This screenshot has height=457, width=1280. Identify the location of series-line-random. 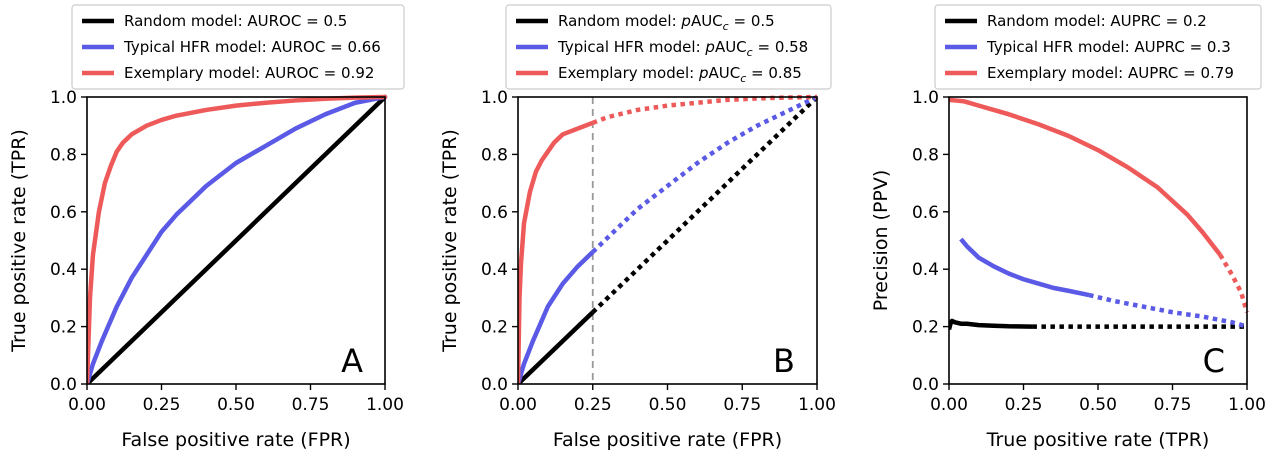
(237, 239).